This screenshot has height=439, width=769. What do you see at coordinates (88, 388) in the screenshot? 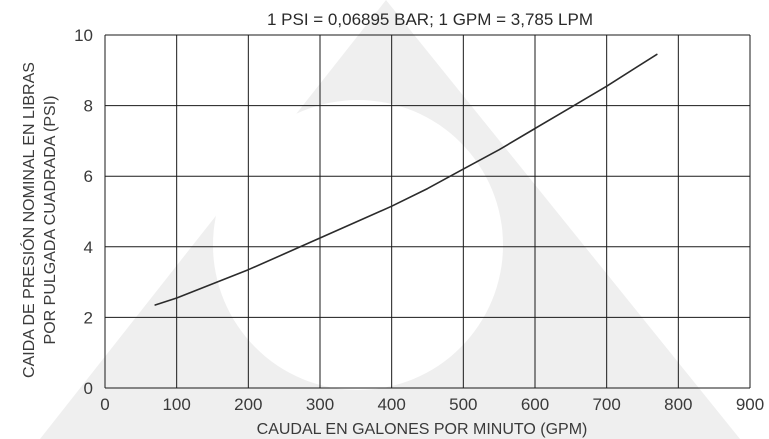
I see `y-tick-label: 0` at bounding box center [88, 388].